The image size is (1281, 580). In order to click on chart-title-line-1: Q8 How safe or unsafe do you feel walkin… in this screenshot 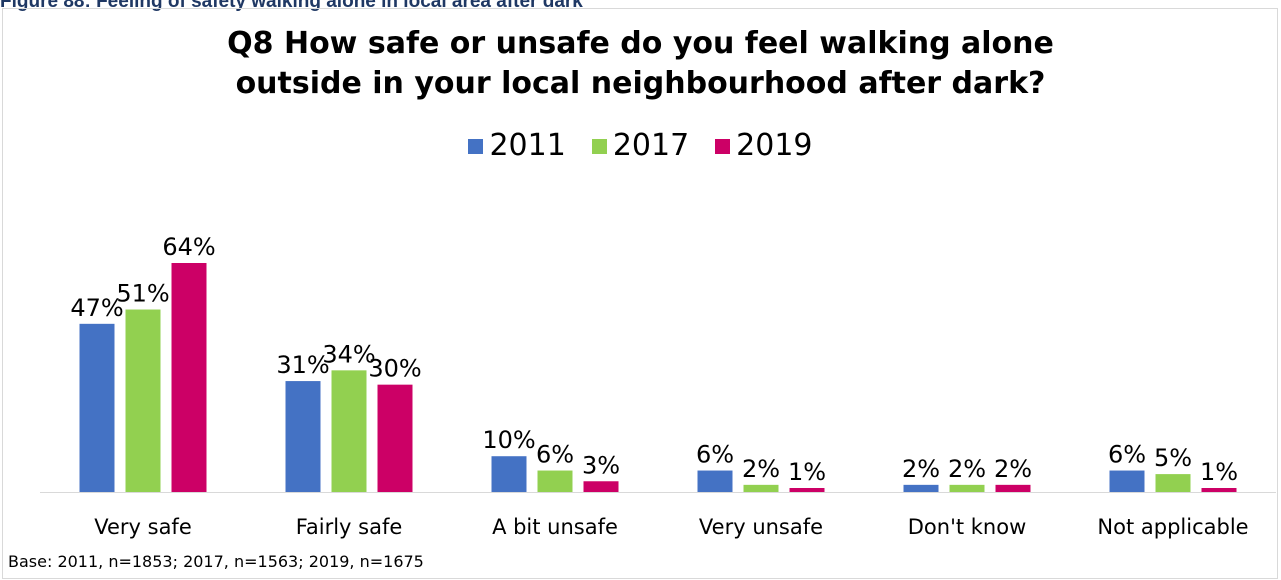, I will do `click(640, 43)`.